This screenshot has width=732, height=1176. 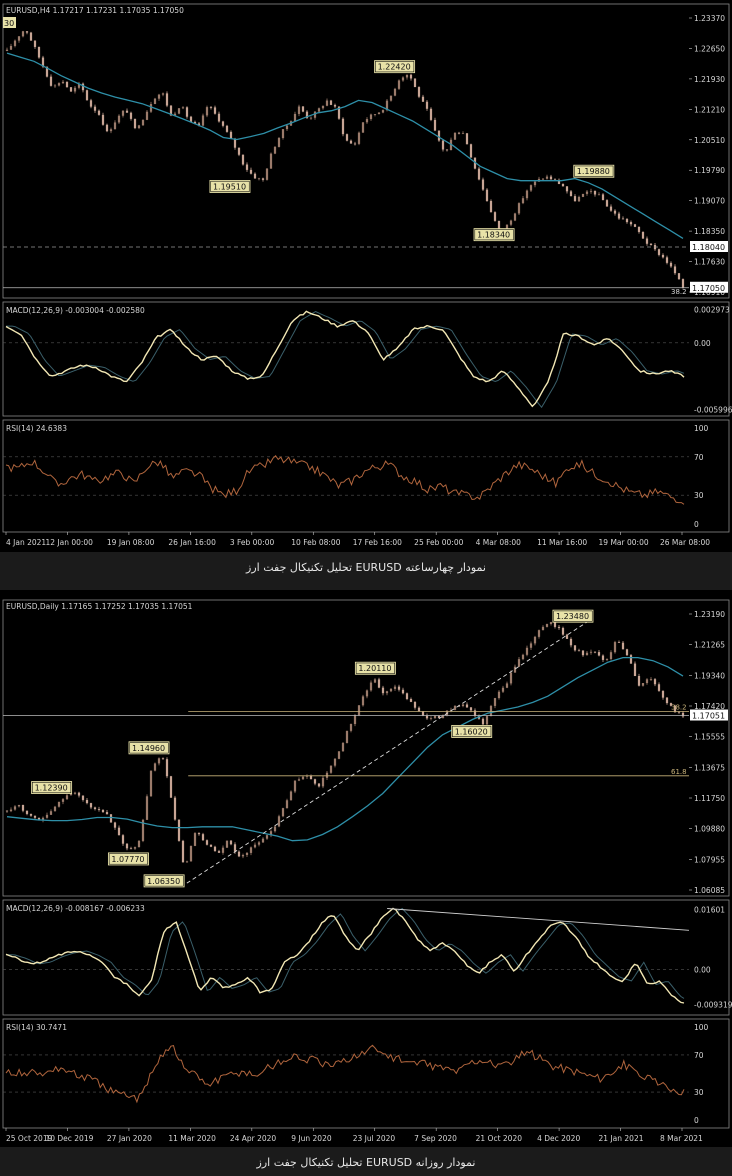 What do you see at coordinates (709, 715) in the screenshot?
I see `current-price-tag` at bounding box center [709, 715].